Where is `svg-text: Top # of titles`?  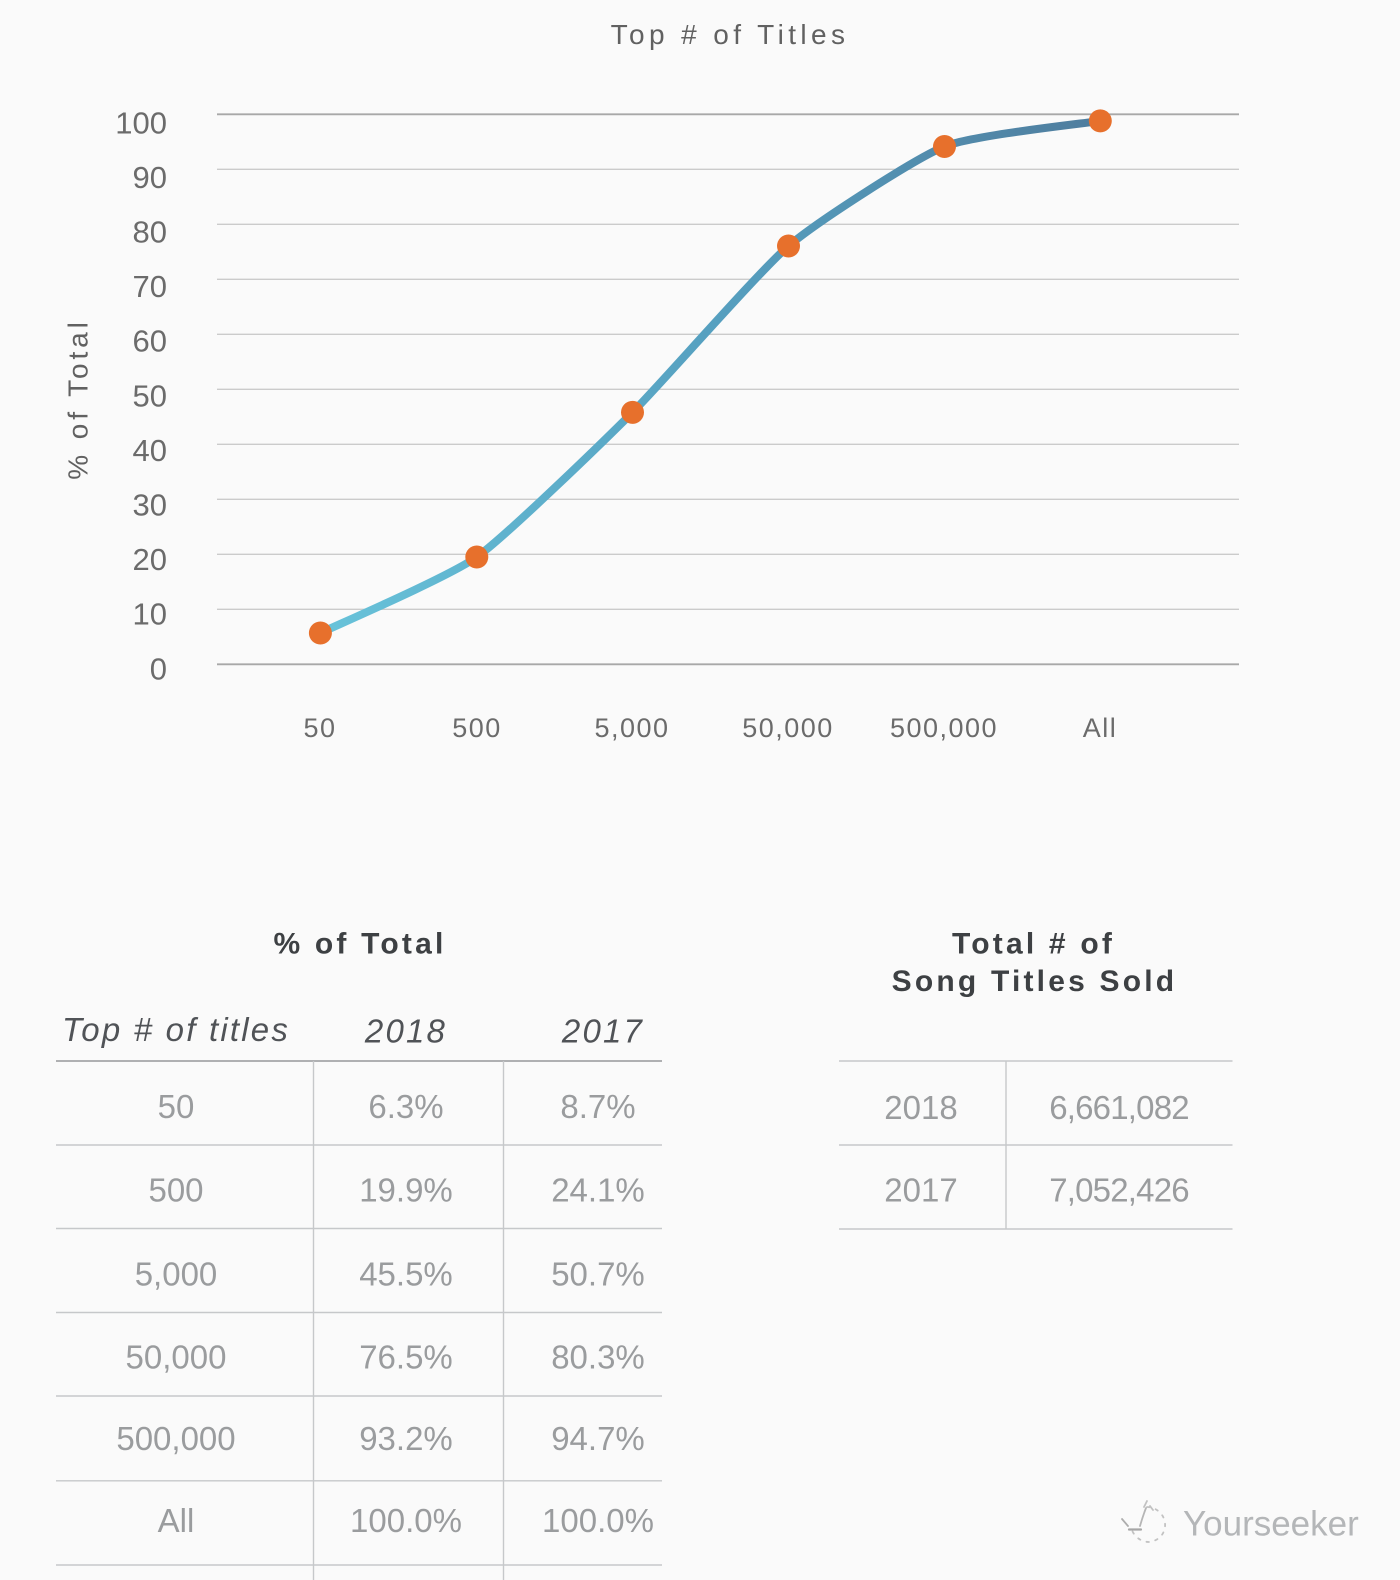
svg-text: Top # of titles is located at coordinates (176, 1029).